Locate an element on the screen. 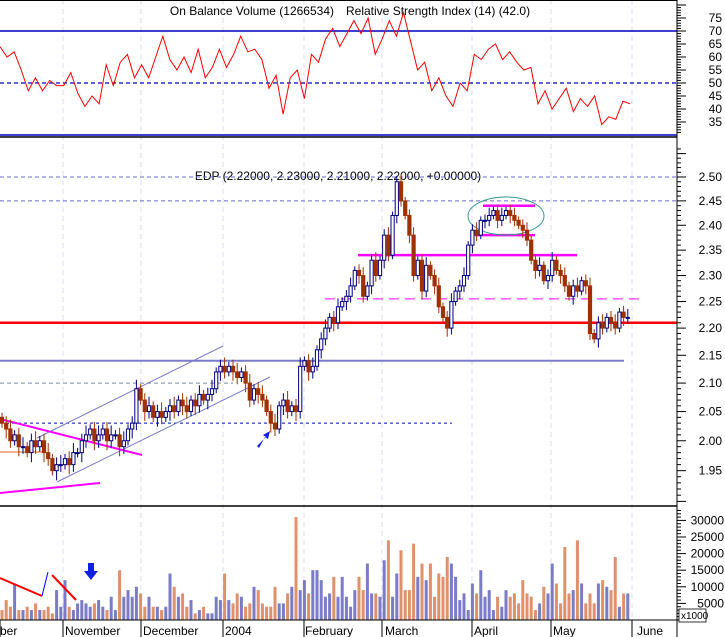  arrow-up-right-icon is located at coordinates (263, 439).